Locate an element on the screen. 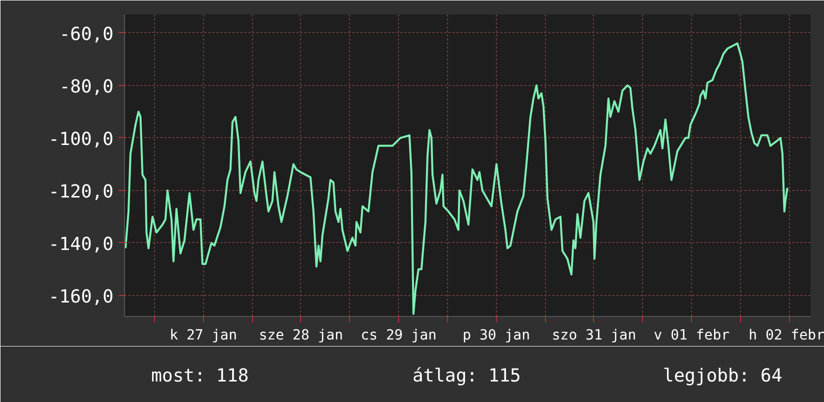 This screenshot has width=824, height=402. x-tick-label: szo 31 jan is located at coordinates (594, 336).